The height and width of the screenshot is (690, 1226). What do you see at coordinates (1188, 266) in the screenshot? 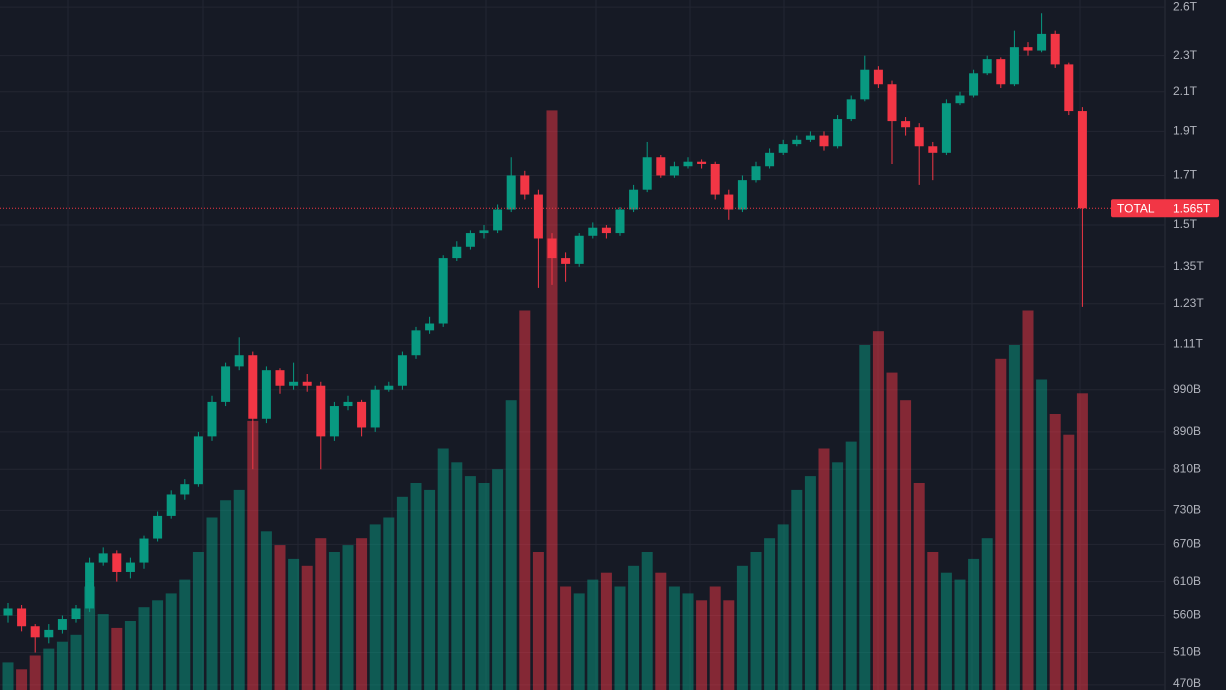
I see `y-tick-label: 1.35T` at bounding box center [1188, 266].